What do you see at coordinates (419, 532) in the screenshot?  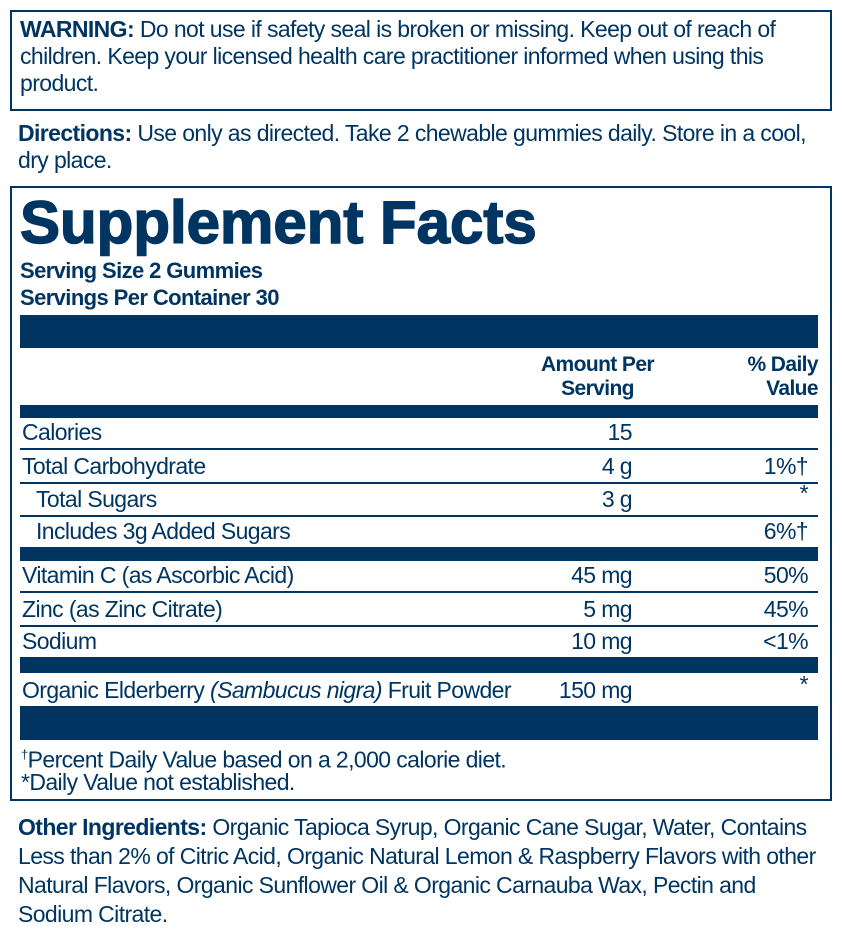 I see `table-row: Includes 3g Added Sugars 6%†` at bounding box center [419, 532].